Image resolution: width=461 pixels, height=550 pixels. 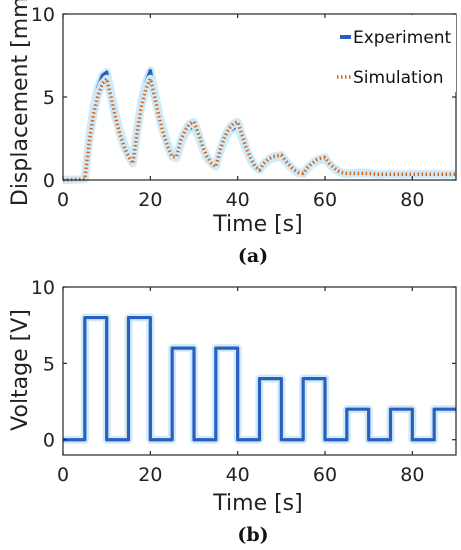 I want to click on displacement-xtick-label: 20, so click(x=150, y=200).